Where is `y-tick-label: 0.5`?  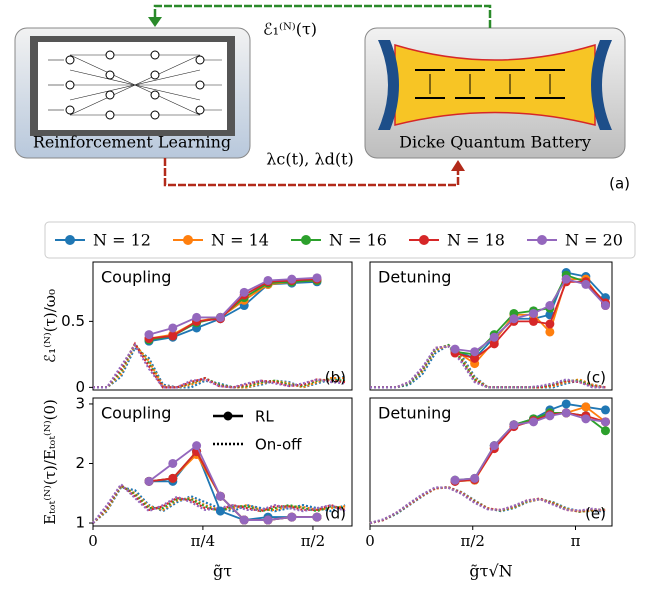 y-tick-label: 0.5 is located at coordinates (73, 321).